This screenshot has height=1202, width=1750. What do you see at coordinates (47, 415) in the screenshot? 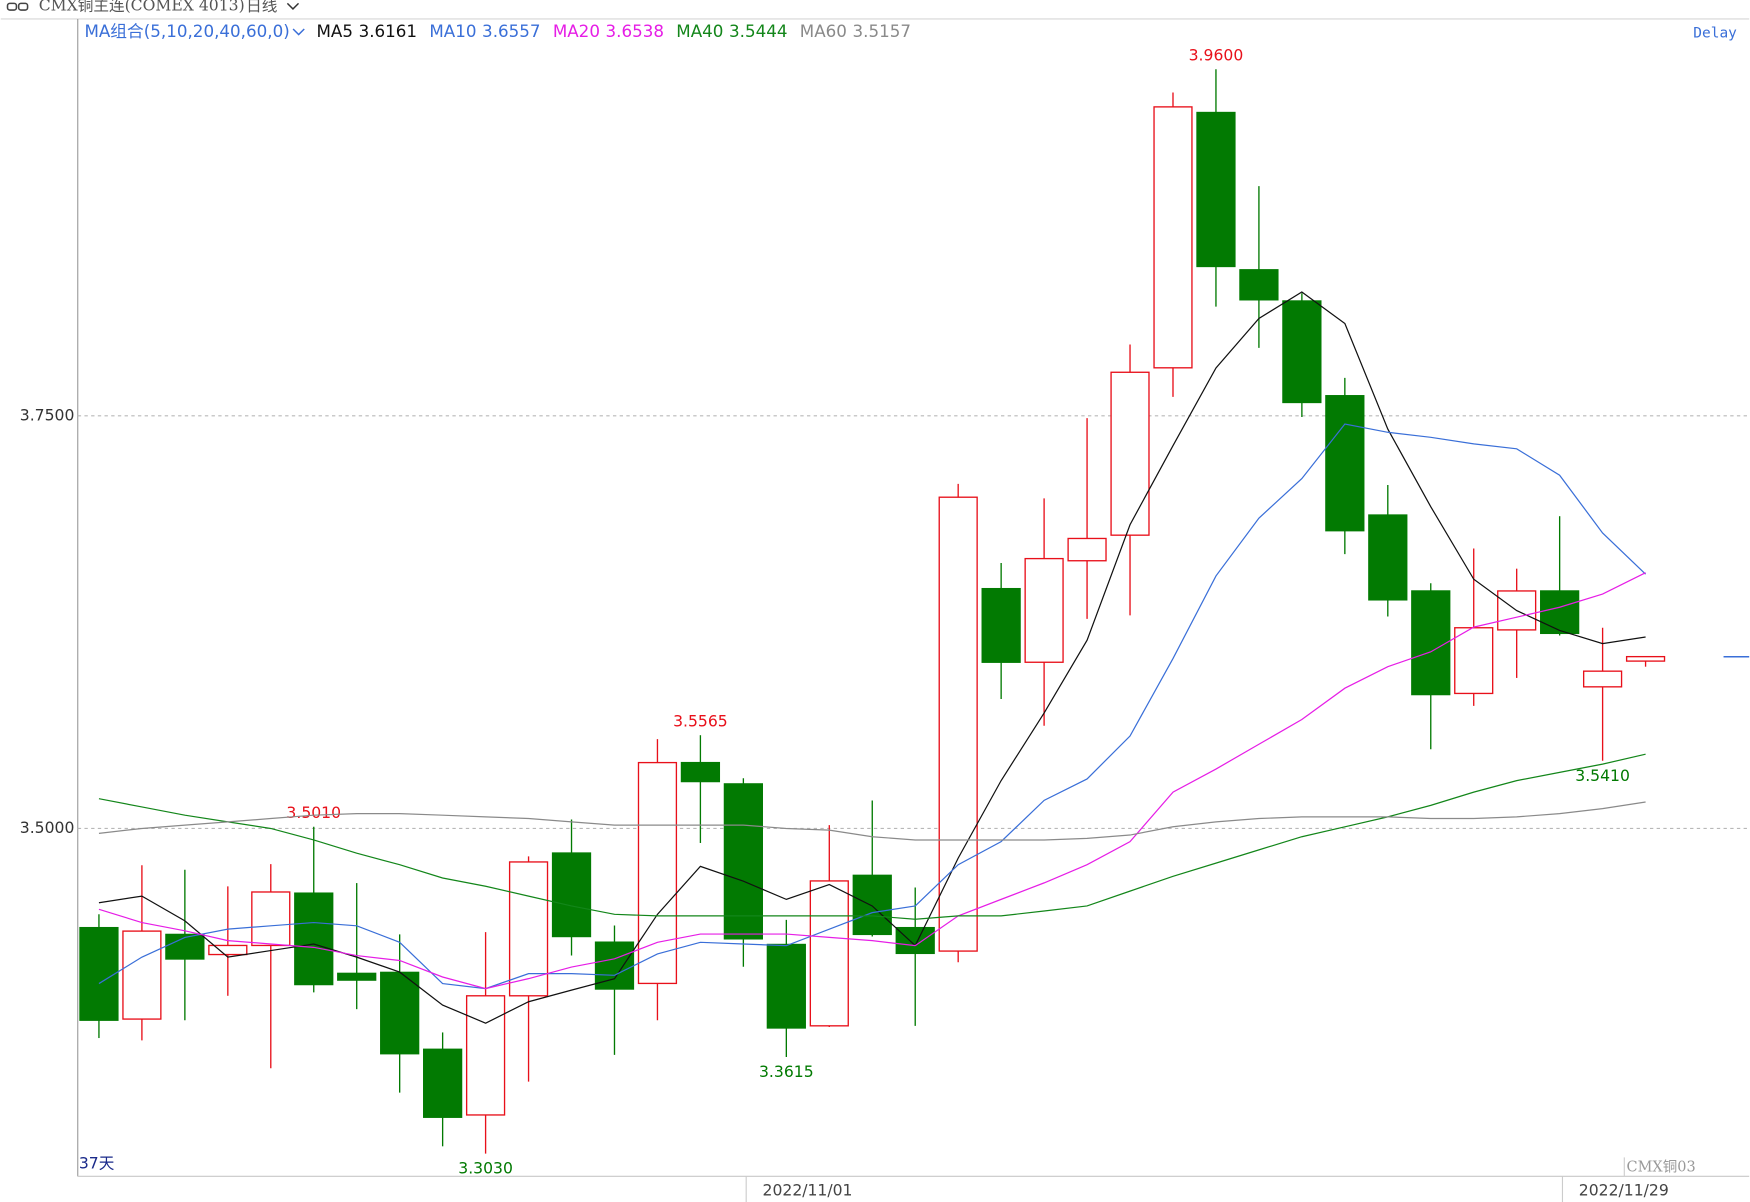
I see `y-tick-label: 3.7500` at bounding box center [47, 415].